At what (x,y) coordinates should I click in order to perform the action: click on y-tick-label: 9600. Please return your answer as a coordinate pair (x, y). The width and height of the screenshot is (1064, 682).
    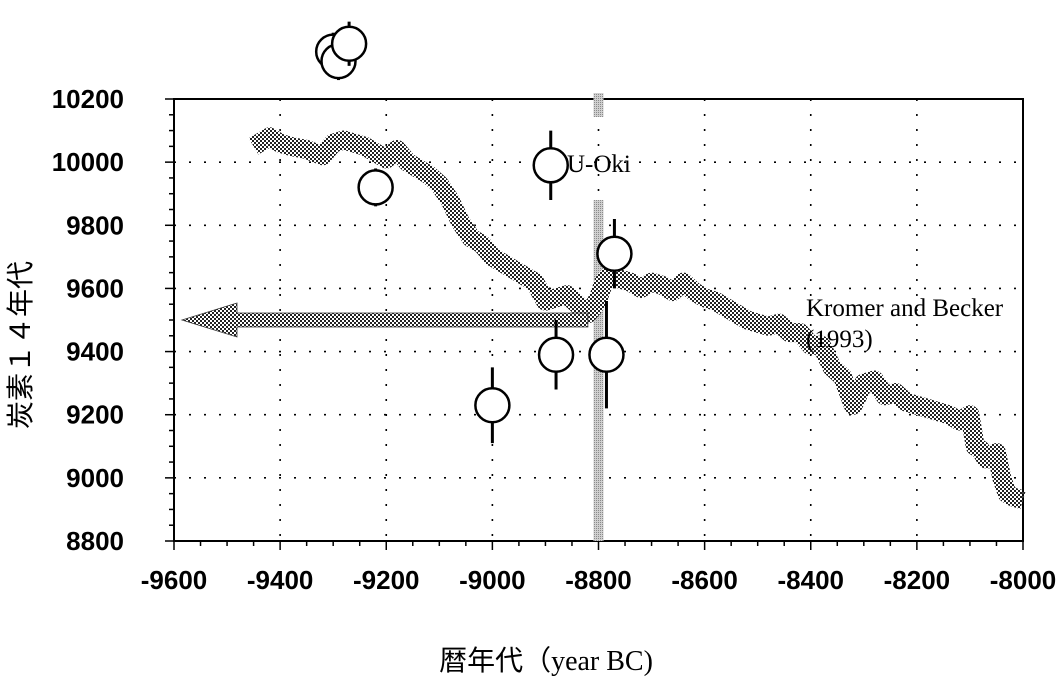
    Looking at the image, I should click on (95, 288).